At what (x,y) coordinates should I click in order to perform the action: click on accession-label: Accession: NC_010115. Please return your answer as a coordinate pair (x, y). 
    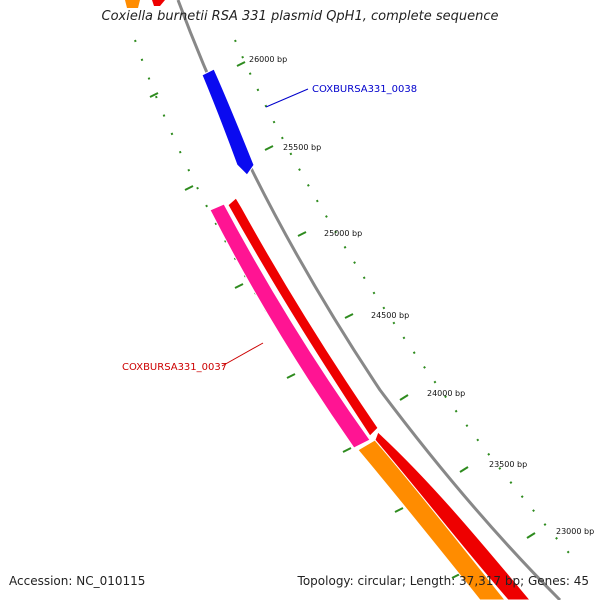
    Looking at the image, I should click on (77, 581).